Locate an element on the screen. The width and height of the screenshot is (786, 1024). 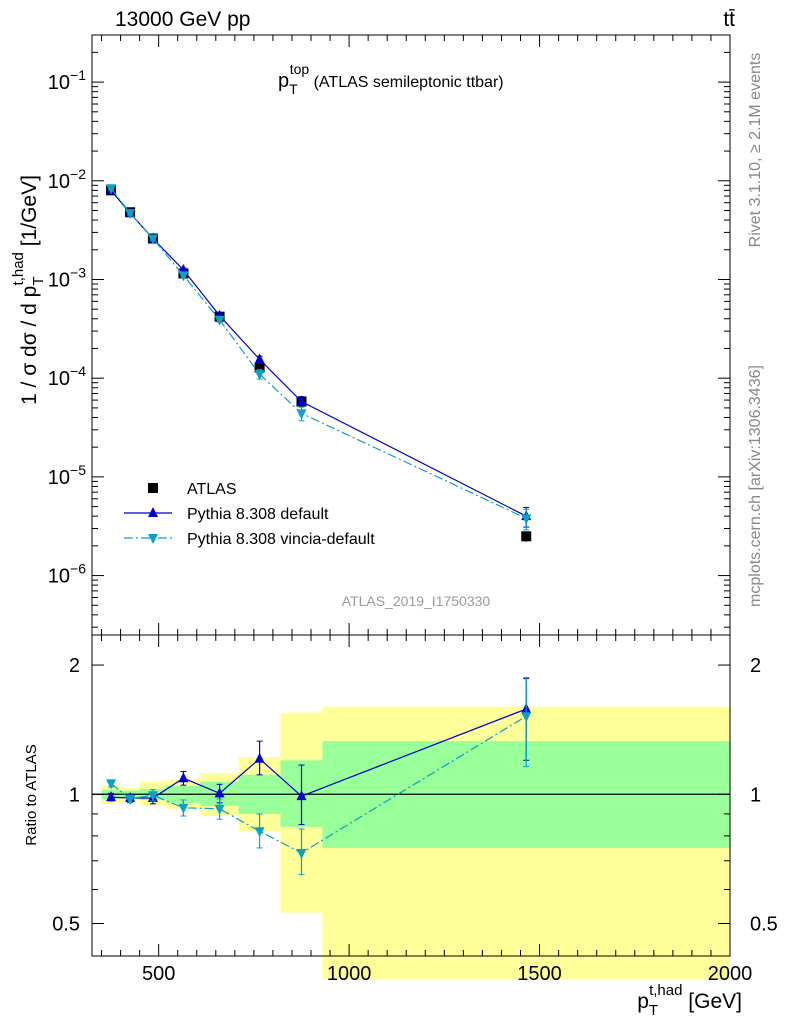
legend-item: Pythia 8.308 vincia-default is located at coordinates (249, 539).